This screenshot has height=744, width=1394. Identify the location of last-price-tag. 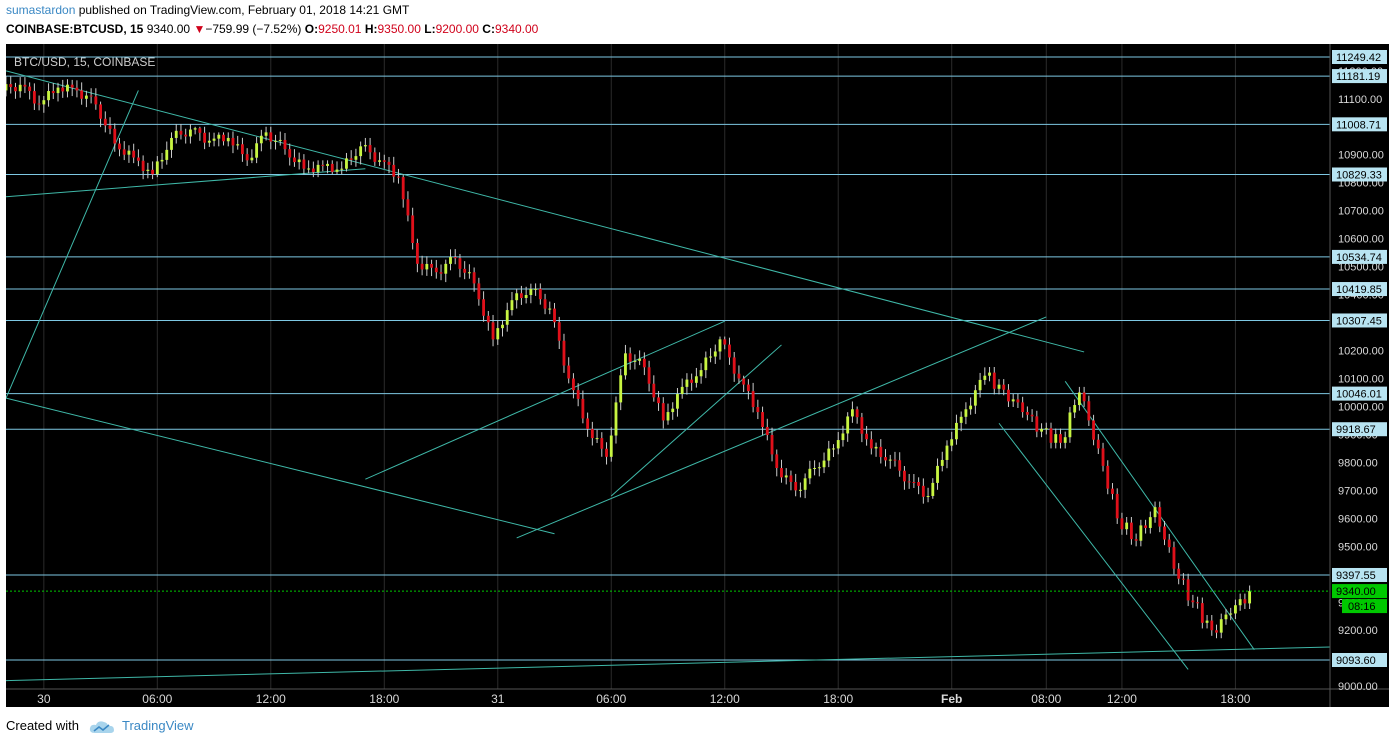
(1359, 591).